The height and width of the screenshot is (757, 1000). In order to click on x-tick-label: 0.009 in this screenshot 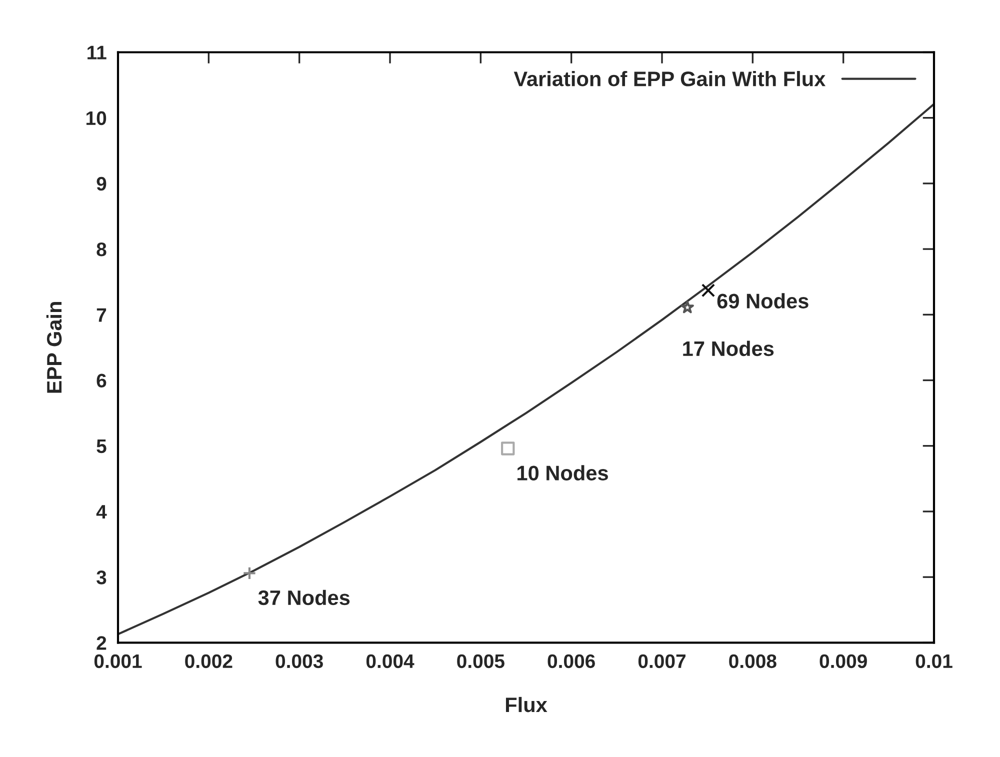, I will do `click(843, 661)`.